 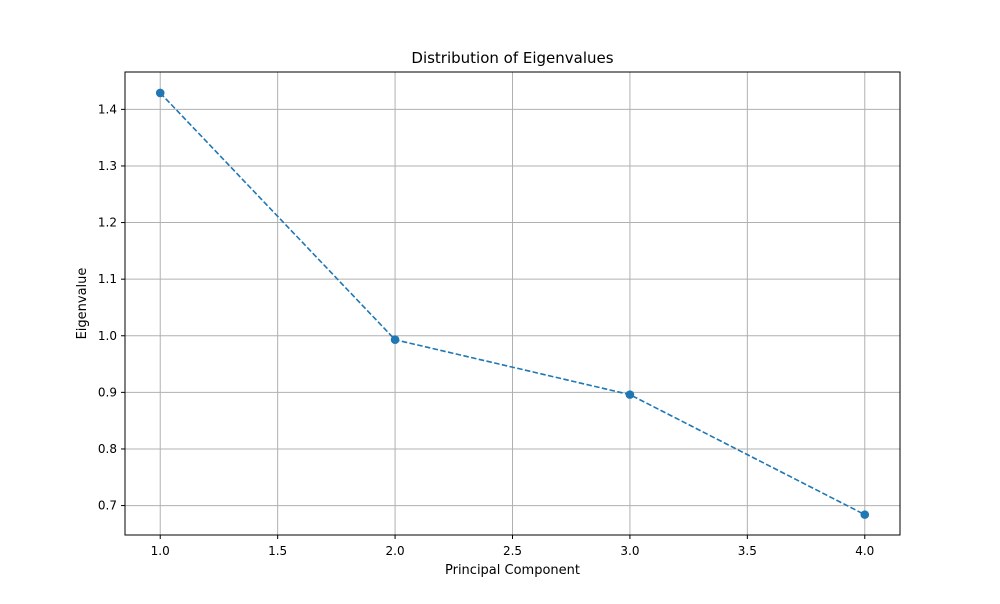 What do you see at coordinates (107, 392) in the screenshot?
I see `y-tick-label: 0.9` at bounding box center [107, 392].